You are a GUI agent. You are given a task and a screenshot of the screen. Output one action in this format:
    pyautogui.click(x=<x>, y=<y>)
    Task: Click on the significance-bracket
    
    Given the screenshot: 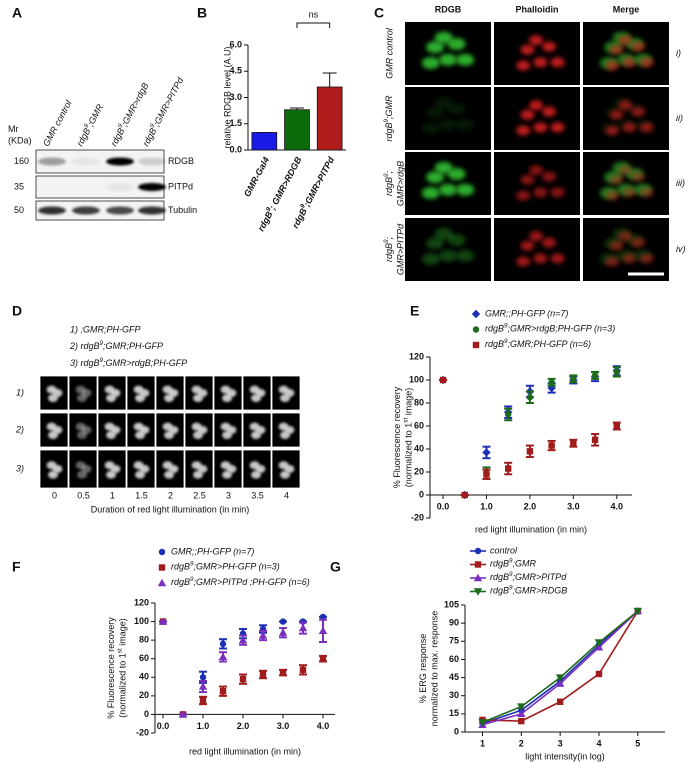 What is the action you would take?
    pyautogui.click(x=313, y=25)
    